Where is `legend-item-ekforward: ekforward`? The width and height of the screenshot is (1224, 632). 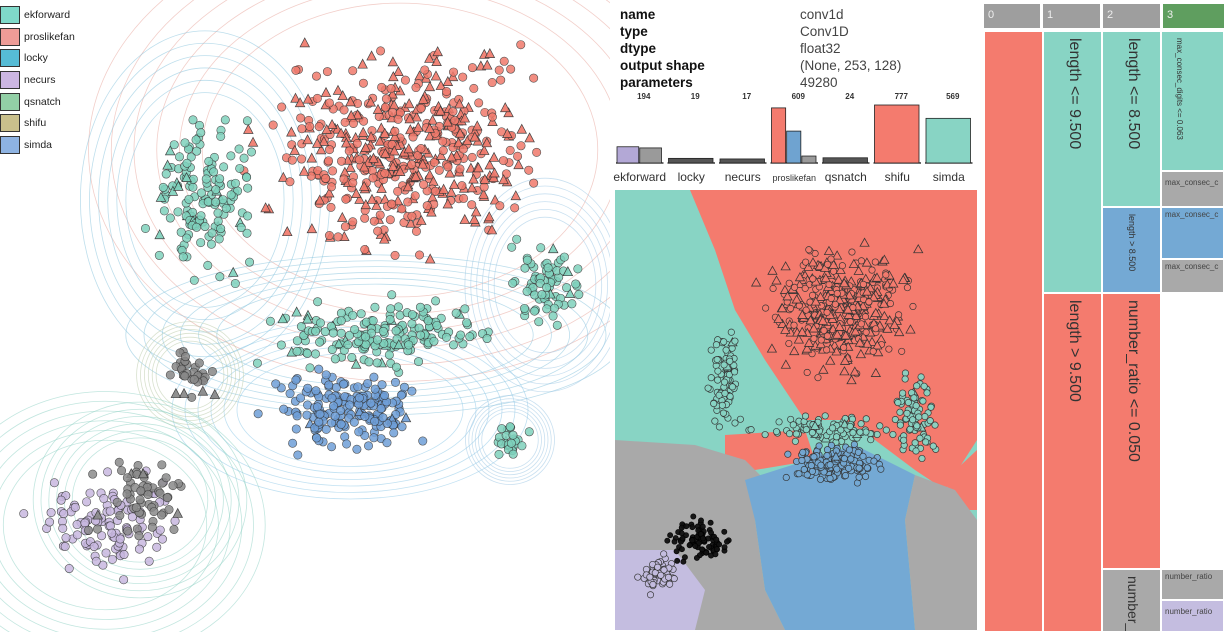
legend-item-ekforward: ekforward is located at coordinates (40, 15).